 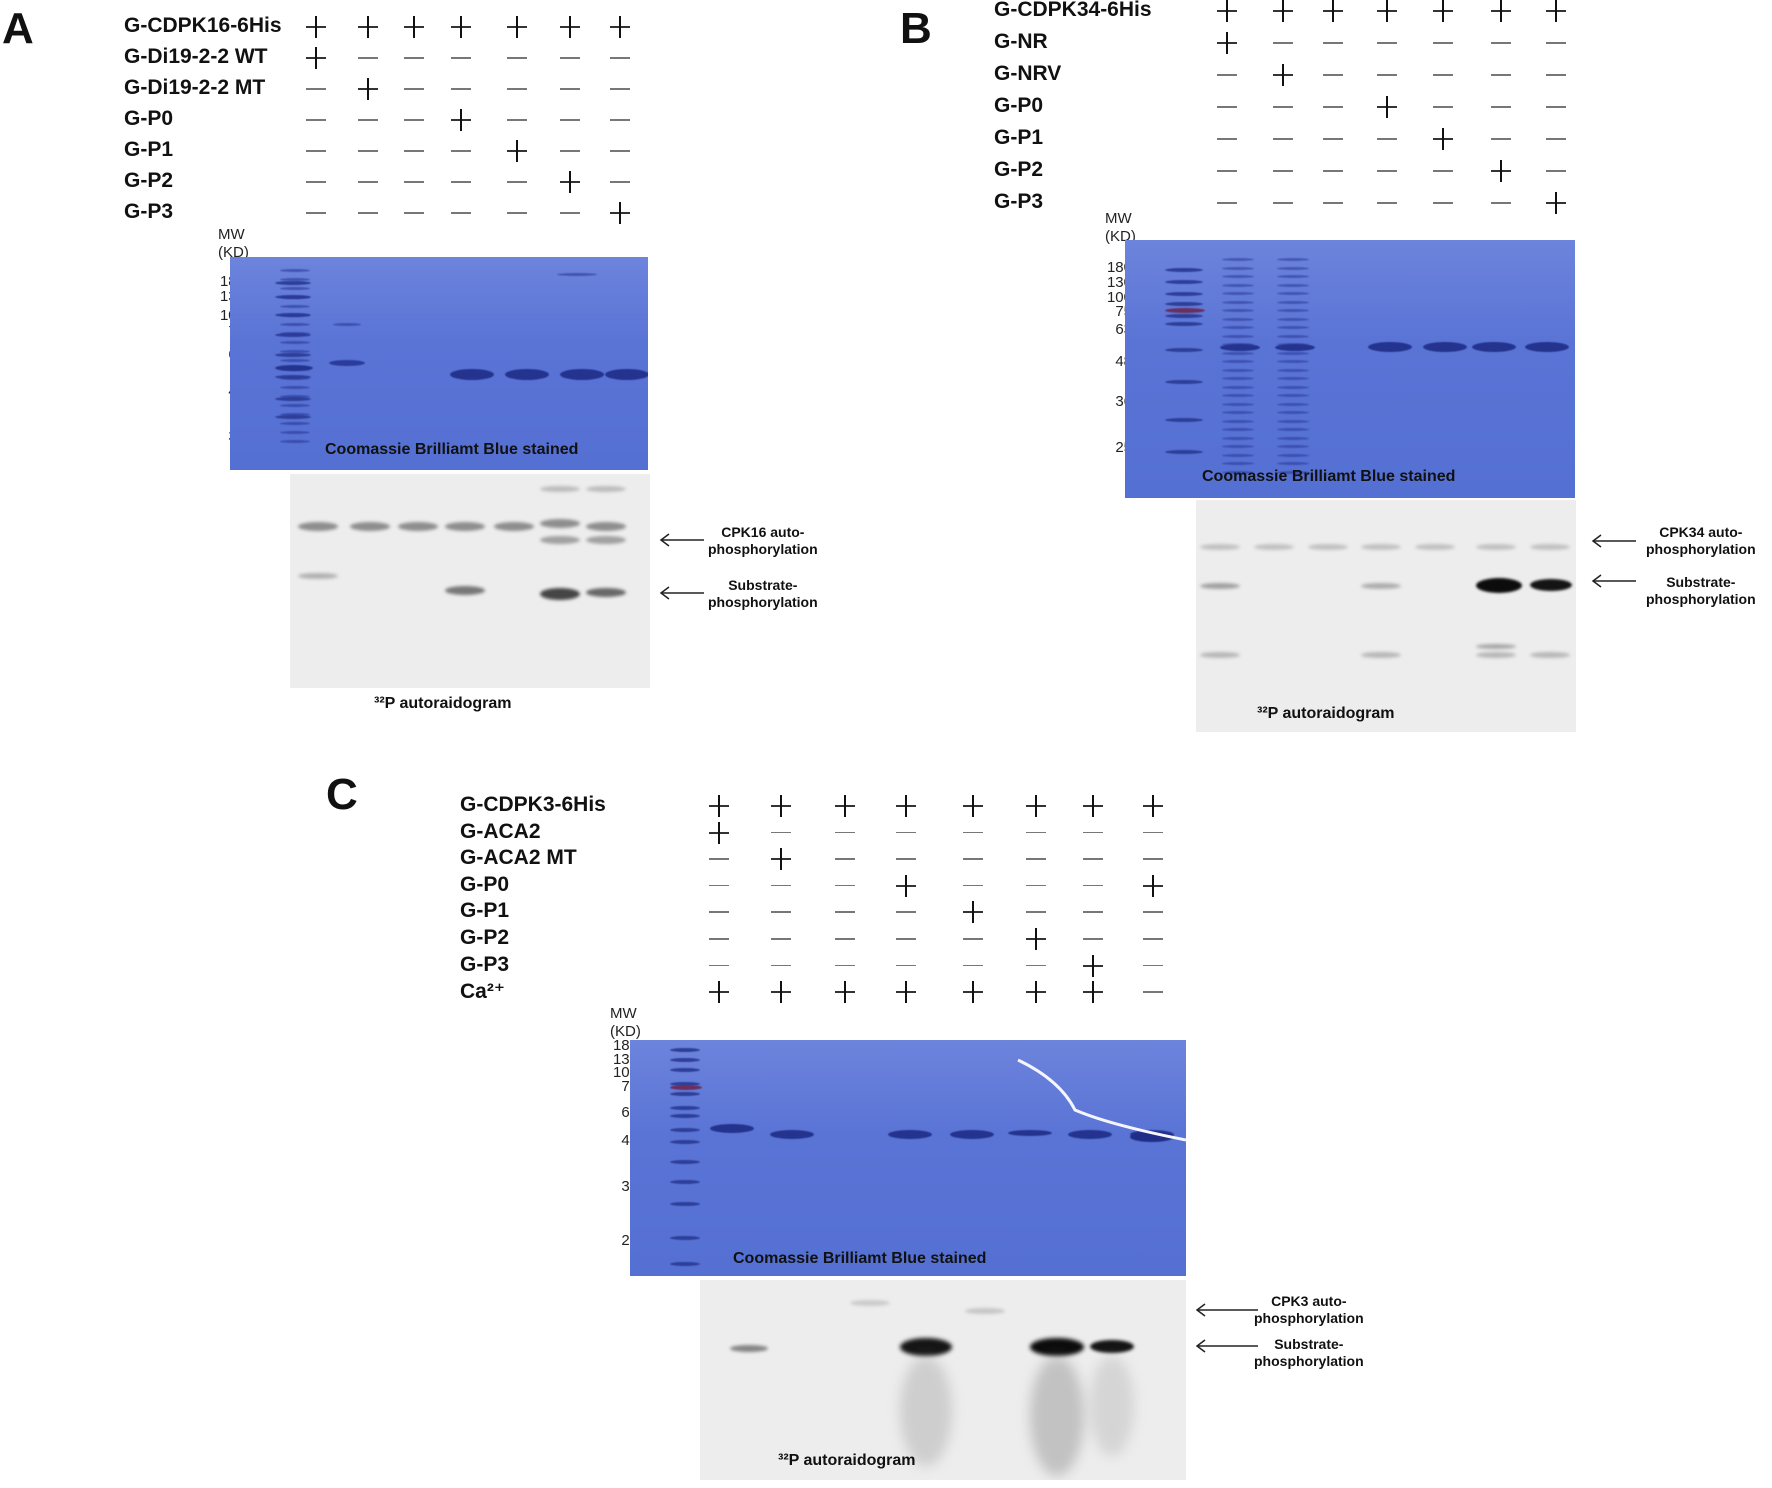 What do you see at coordinates (1021, 41) in the screenshot?
I see `row-label: G-NR` at bounding box center [1021, 41].